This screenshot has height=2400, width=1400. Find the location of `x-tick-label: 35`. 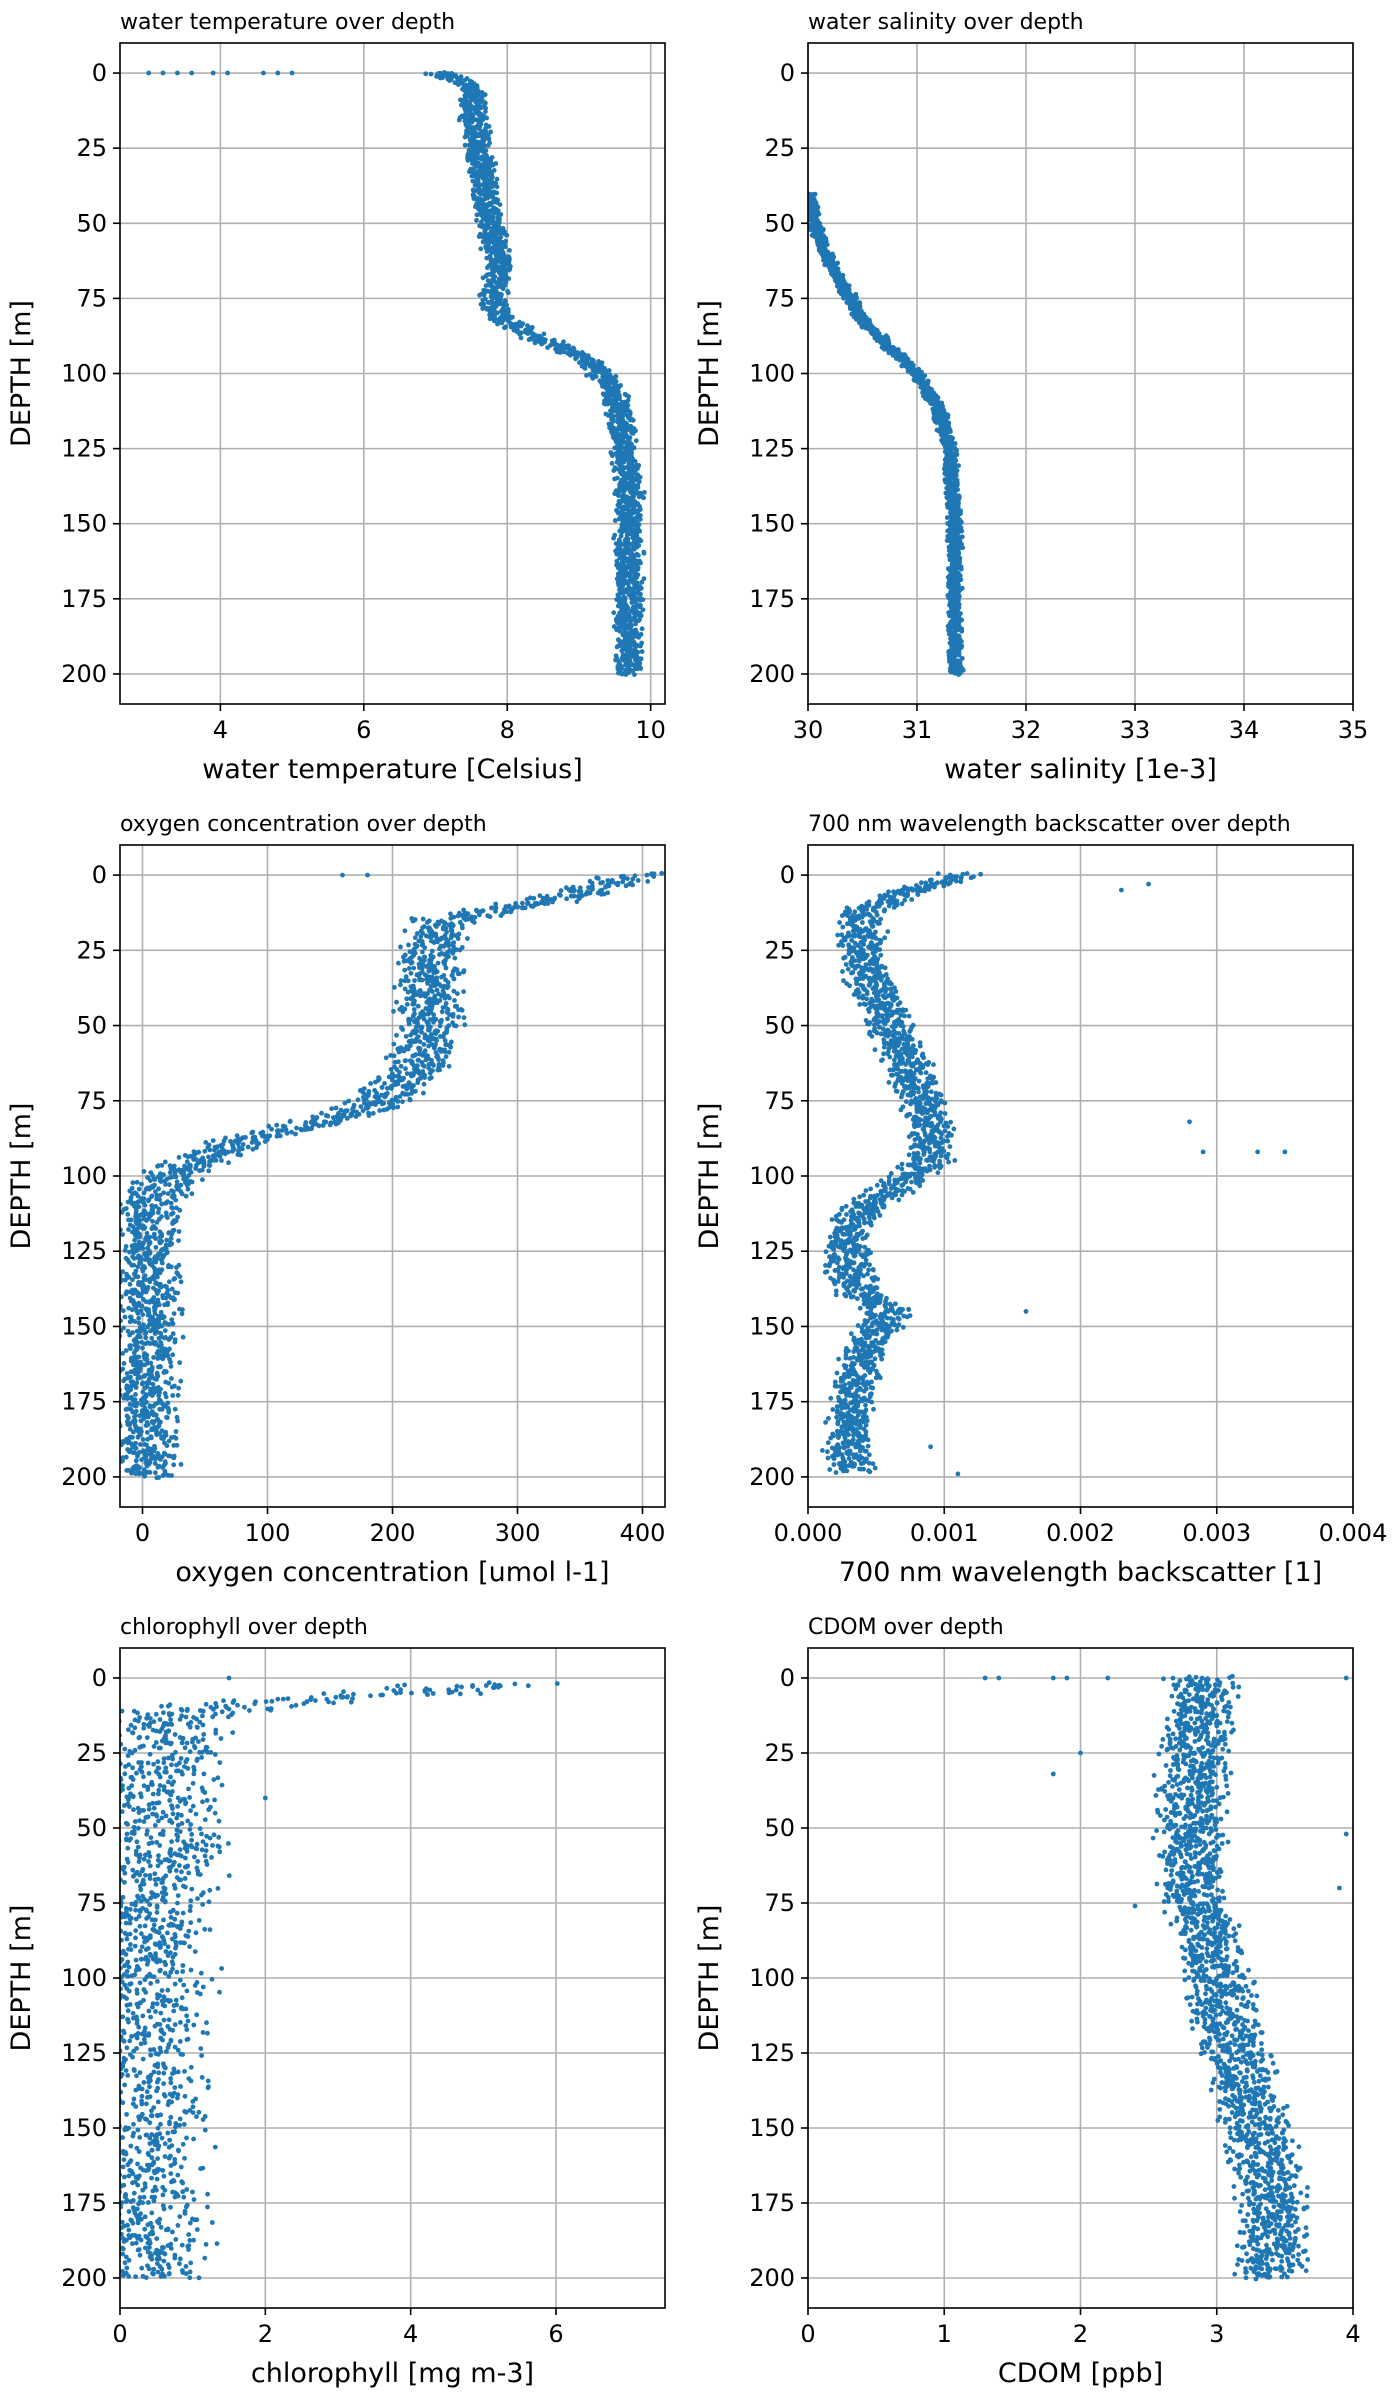

x-tick-label: 35 is located at coordinates (1353, 730).